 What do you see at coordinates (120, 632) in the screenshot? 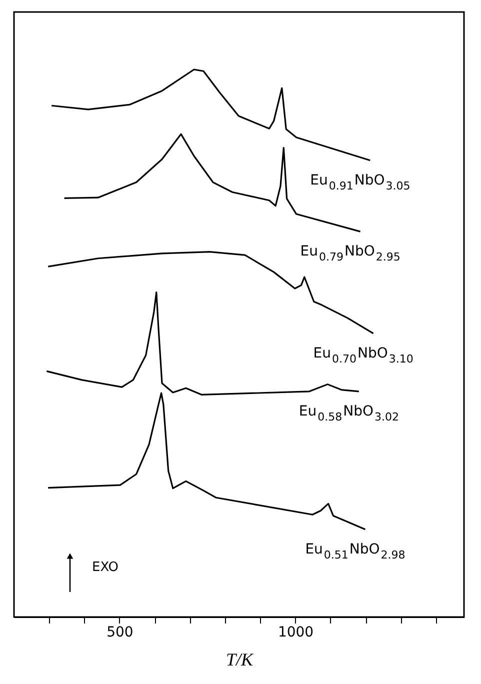
I see `x-tick-label: 500` at bounding box center [120, 632].